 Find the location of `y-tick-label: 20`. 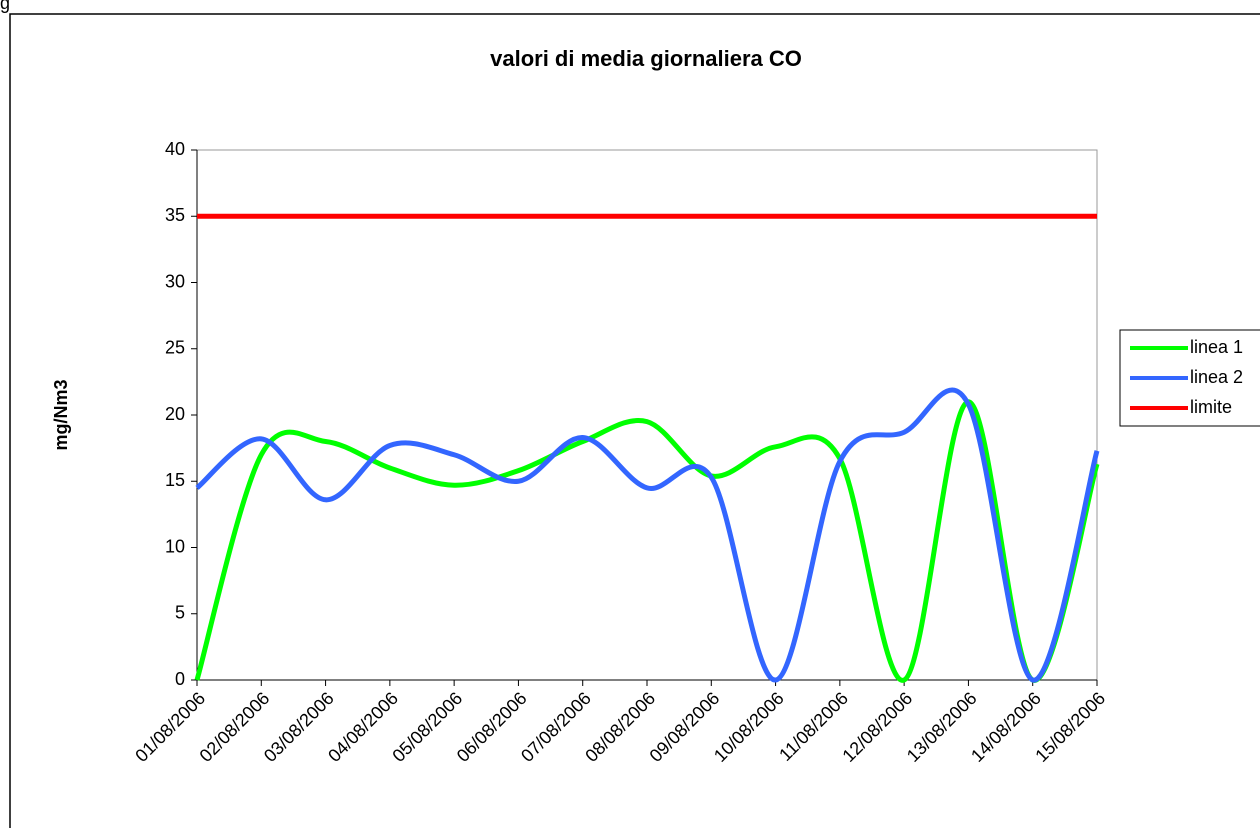

y-tick-label: 20 is located at coordinates (175, 414).